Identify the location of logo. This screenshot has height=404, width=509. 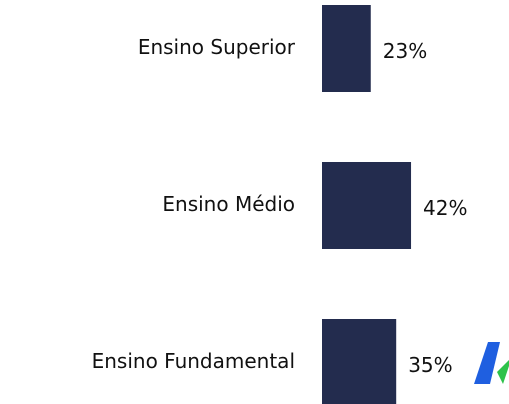
(491, 363).